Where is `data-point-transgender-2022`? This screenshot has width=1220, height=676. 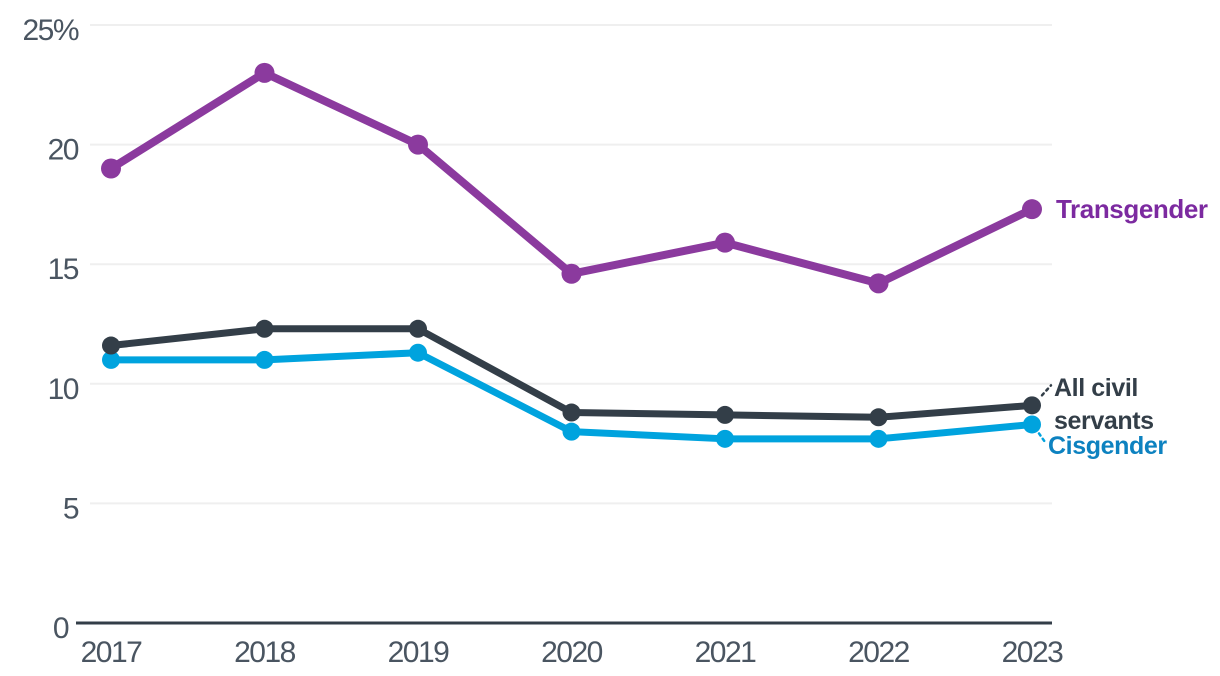 data-point-transgender-2022 is located at coordinates (878, 283).